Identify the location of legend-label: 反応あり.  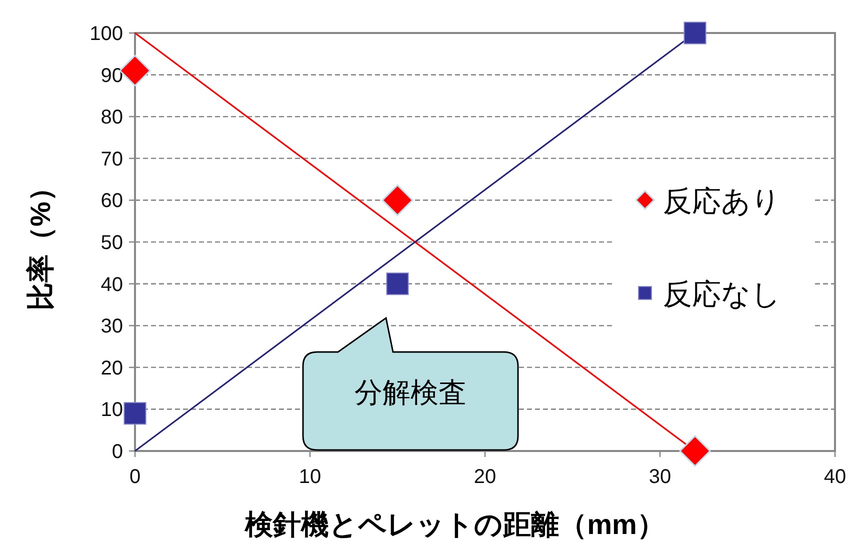
(722, 202).